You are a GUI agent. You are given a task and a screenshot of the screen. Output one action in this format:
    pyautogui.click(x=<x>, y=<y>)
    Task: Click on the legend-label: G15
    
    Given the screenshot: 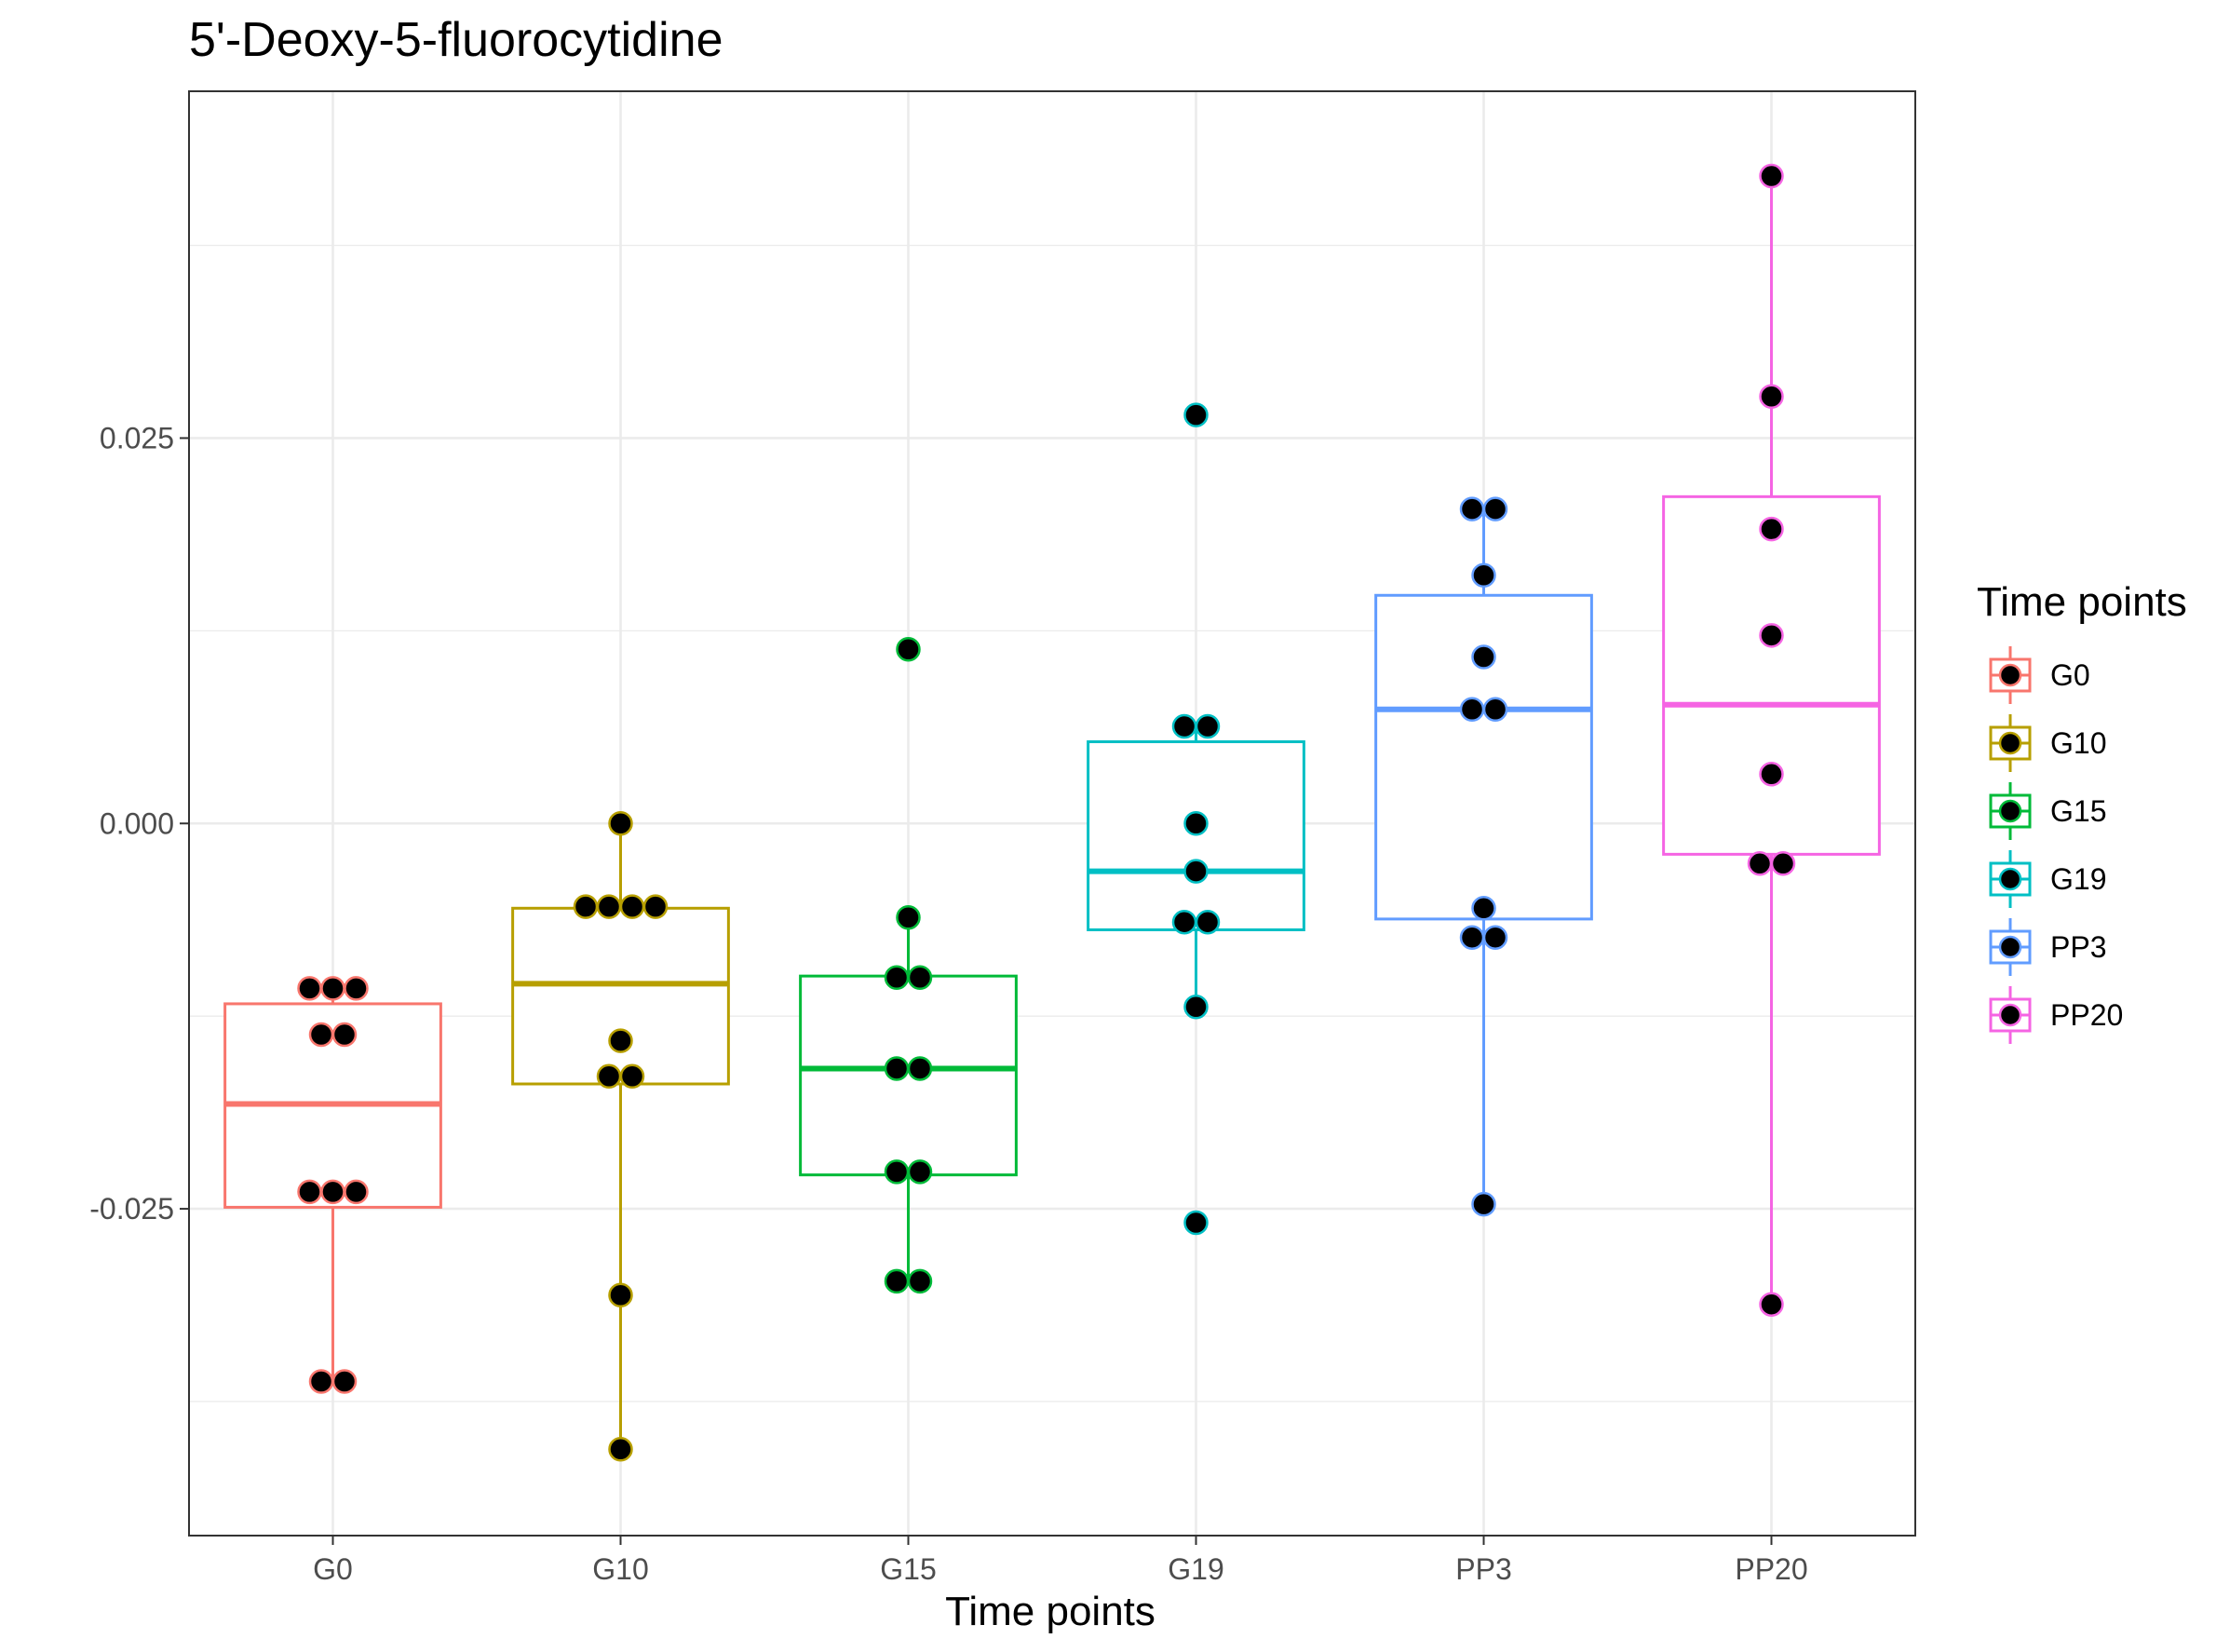 What is the action you would take?
    pyautogui.click(x=2078, y=811)
    